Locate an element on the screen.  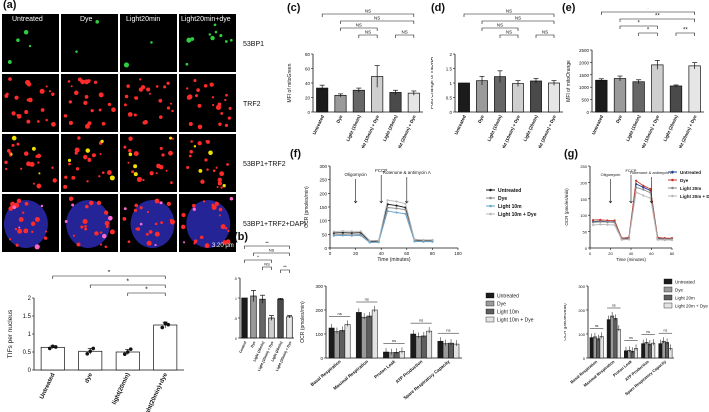
d-xtick-label-3: Light (10min) + Dye is located at coordinates (510, 131).